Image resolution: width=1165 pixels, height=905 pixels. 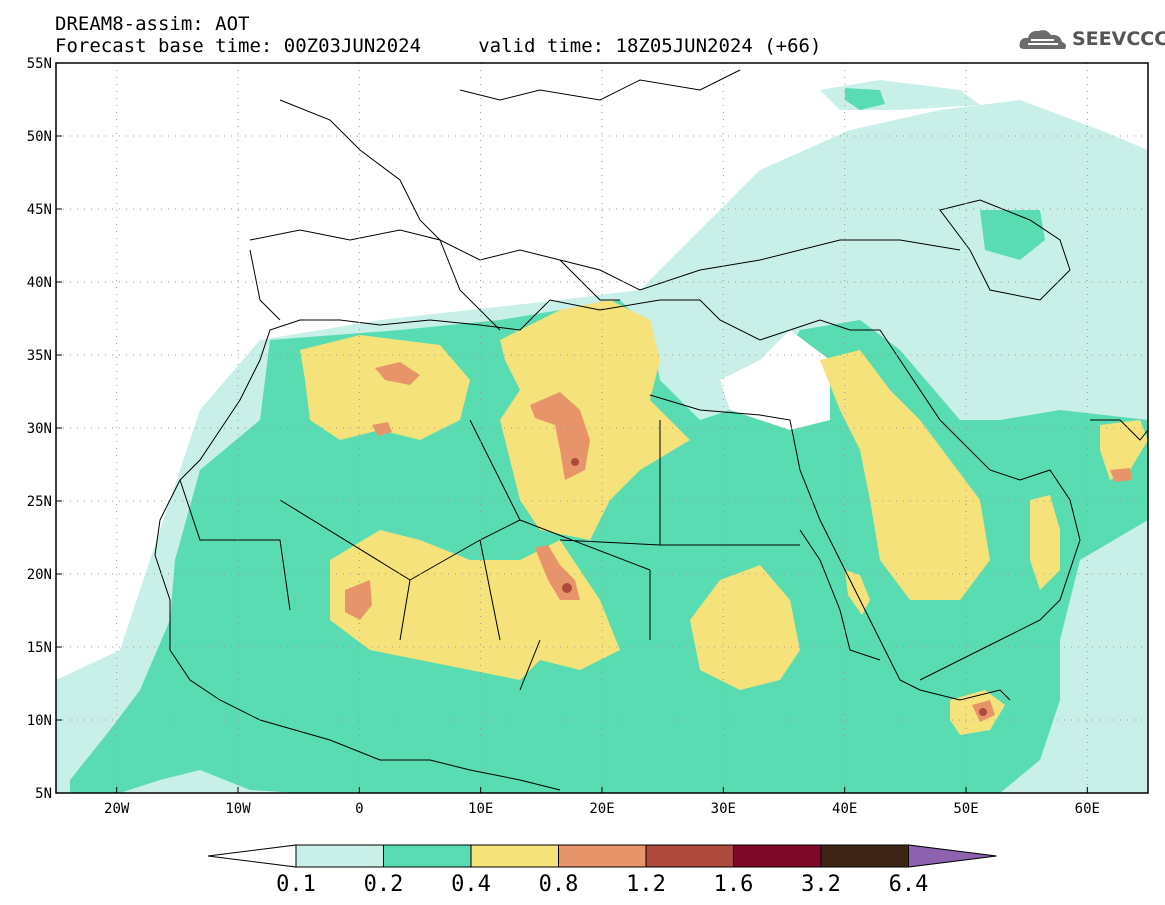 I want to click on colorbar-arrow-high, so click(x=952, y=856).